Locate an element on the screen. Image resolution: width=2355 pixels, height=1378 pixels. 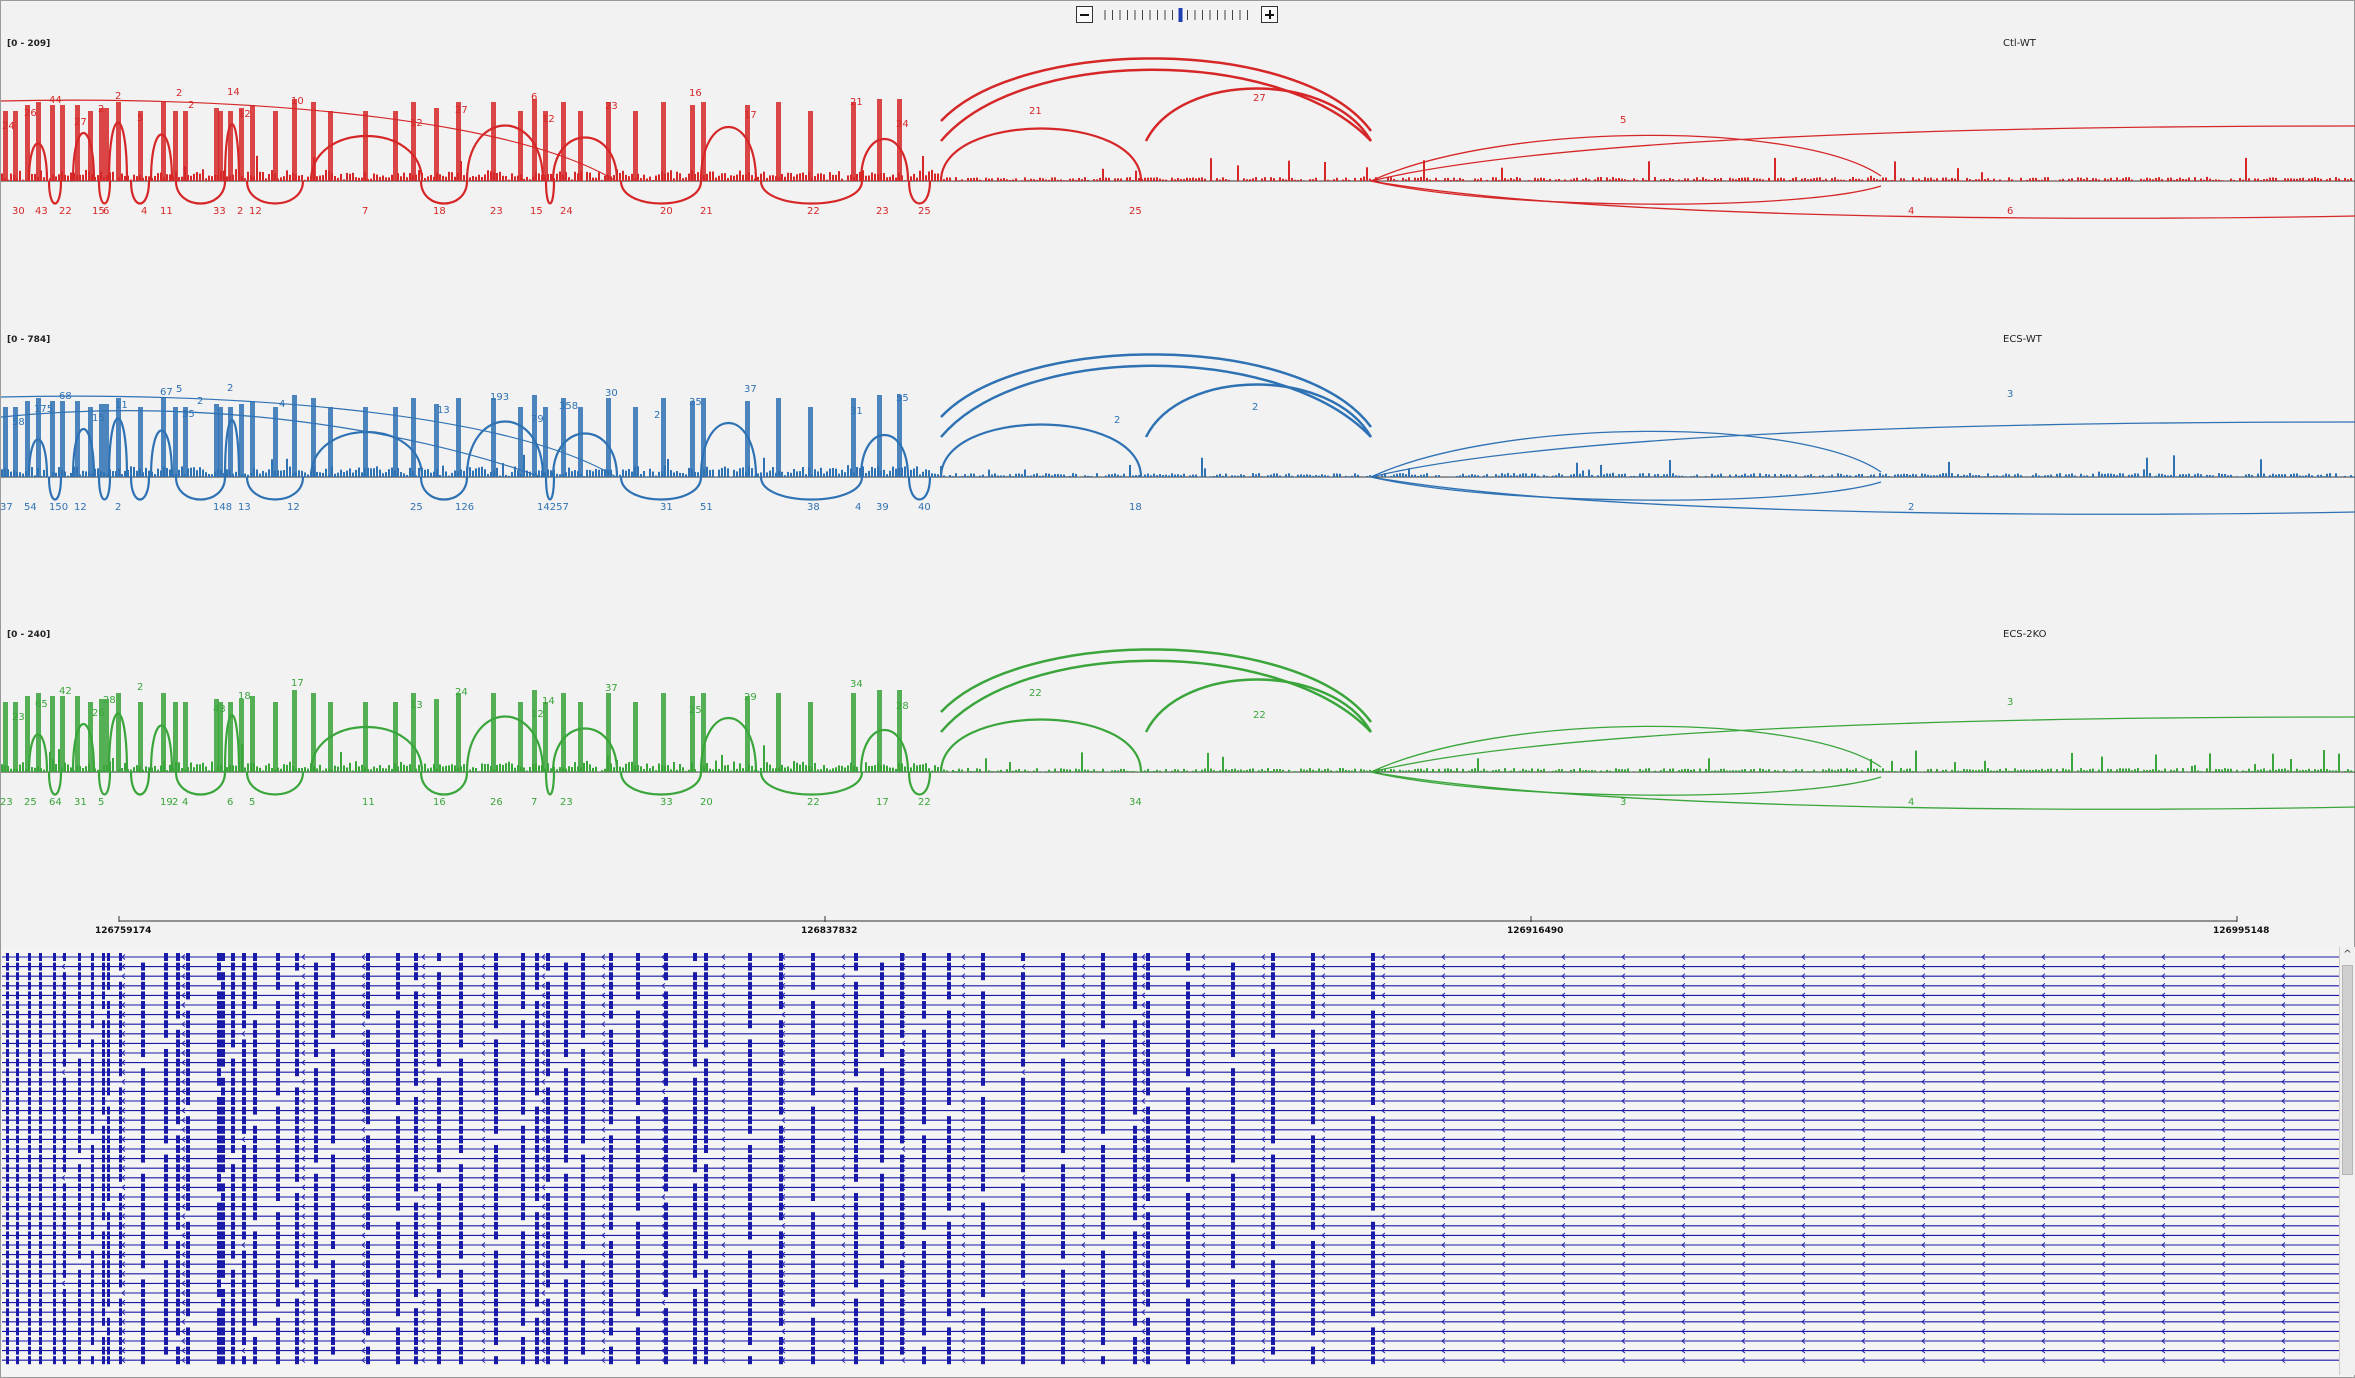
junction-count-label: 18 is located at coordinates (244, 696).